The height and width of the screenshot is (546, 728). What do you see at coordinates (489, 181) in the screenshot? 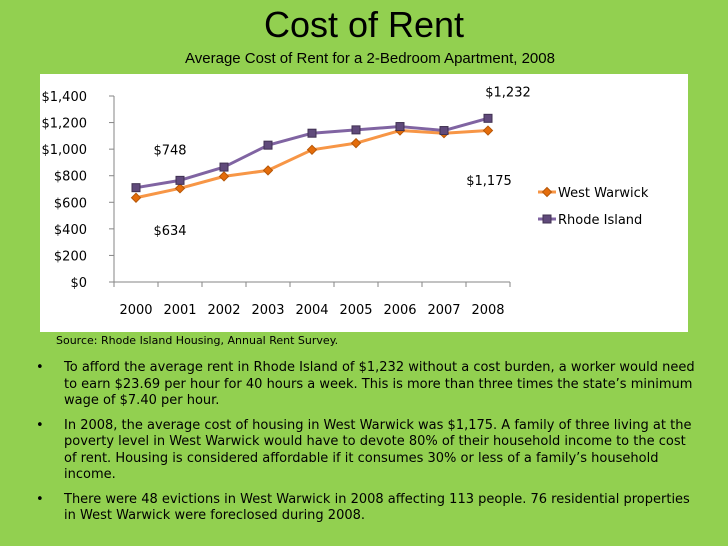
I see `data-label: $1,175` at bounding box center [489, 181].